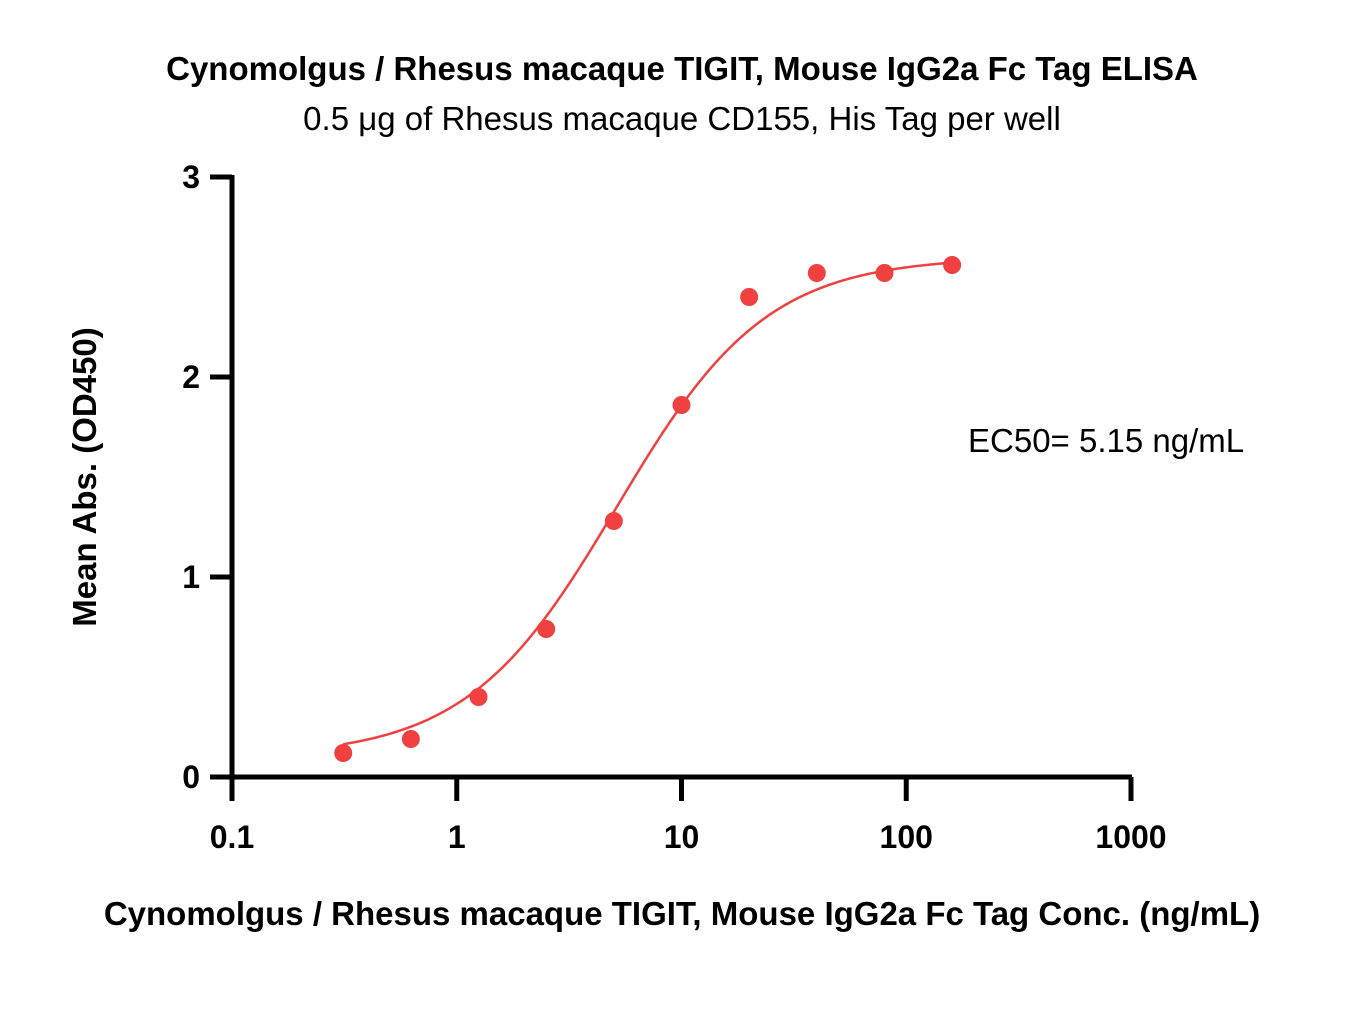  I want to click on x-tick-label-3: 100, so click(906, 837).